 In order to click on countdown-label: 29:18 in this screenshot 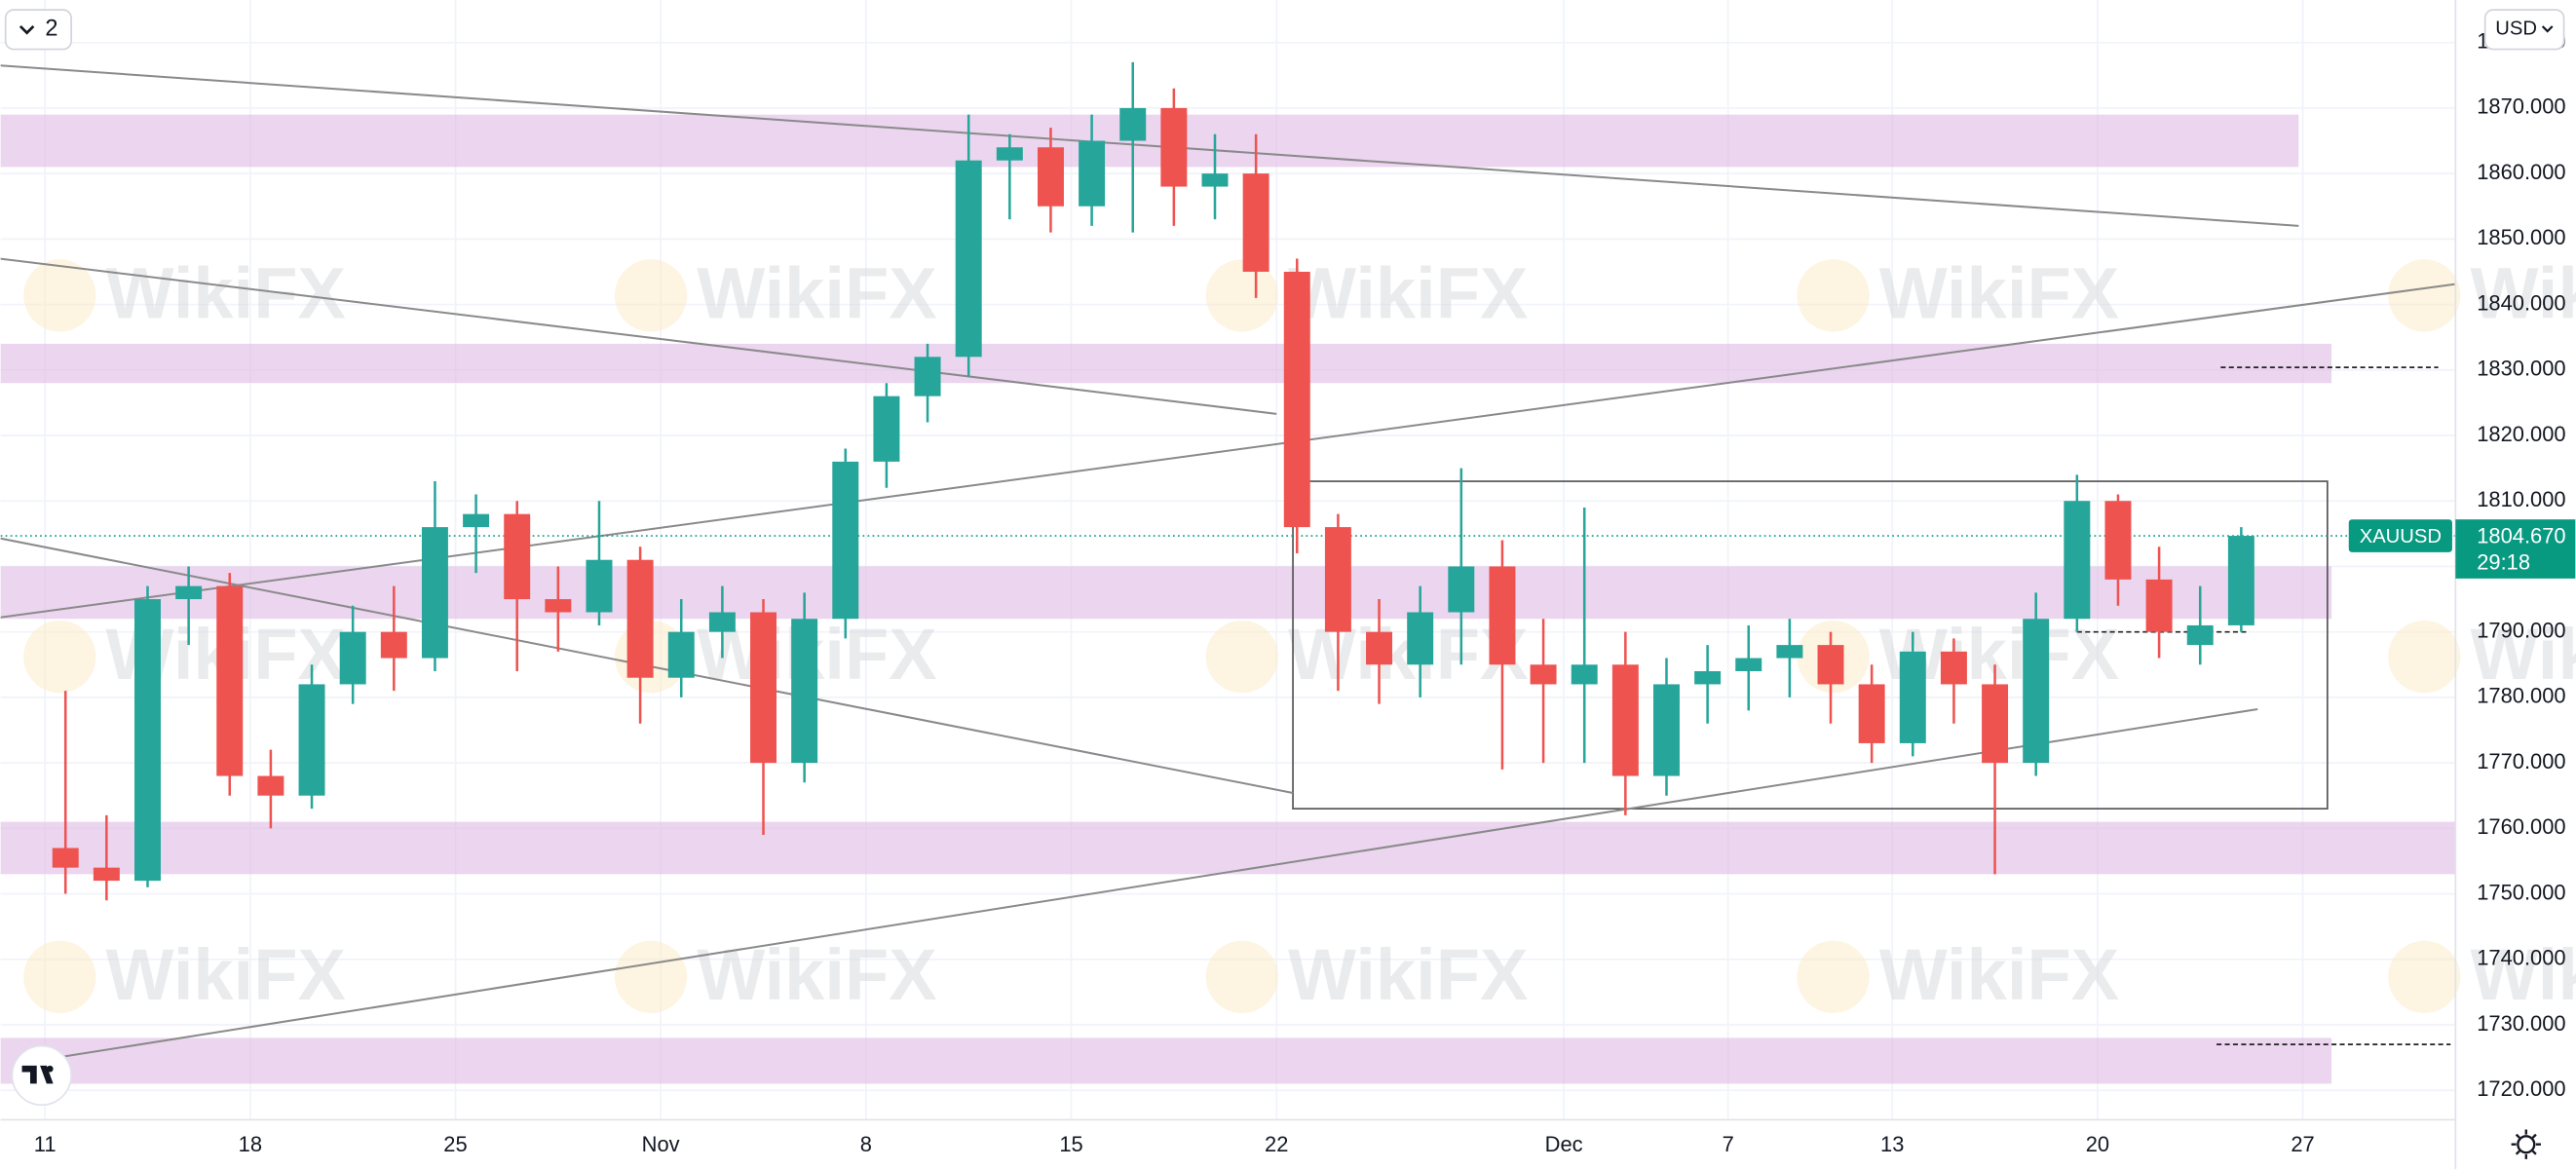, I will do `click(2503, 561)`.